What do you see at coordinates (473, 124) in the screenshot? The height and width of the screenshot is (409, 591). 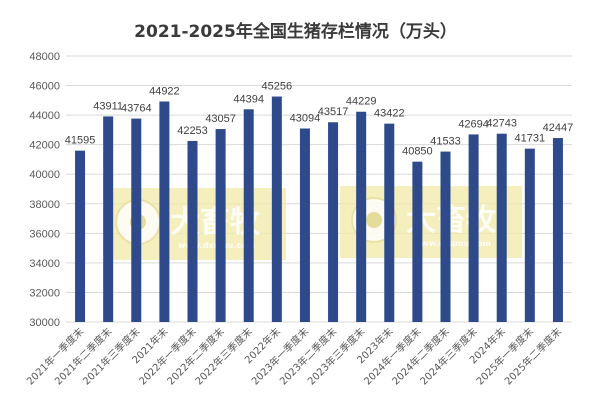 I see `data-label: 42694` at bounding box center [473, 124].